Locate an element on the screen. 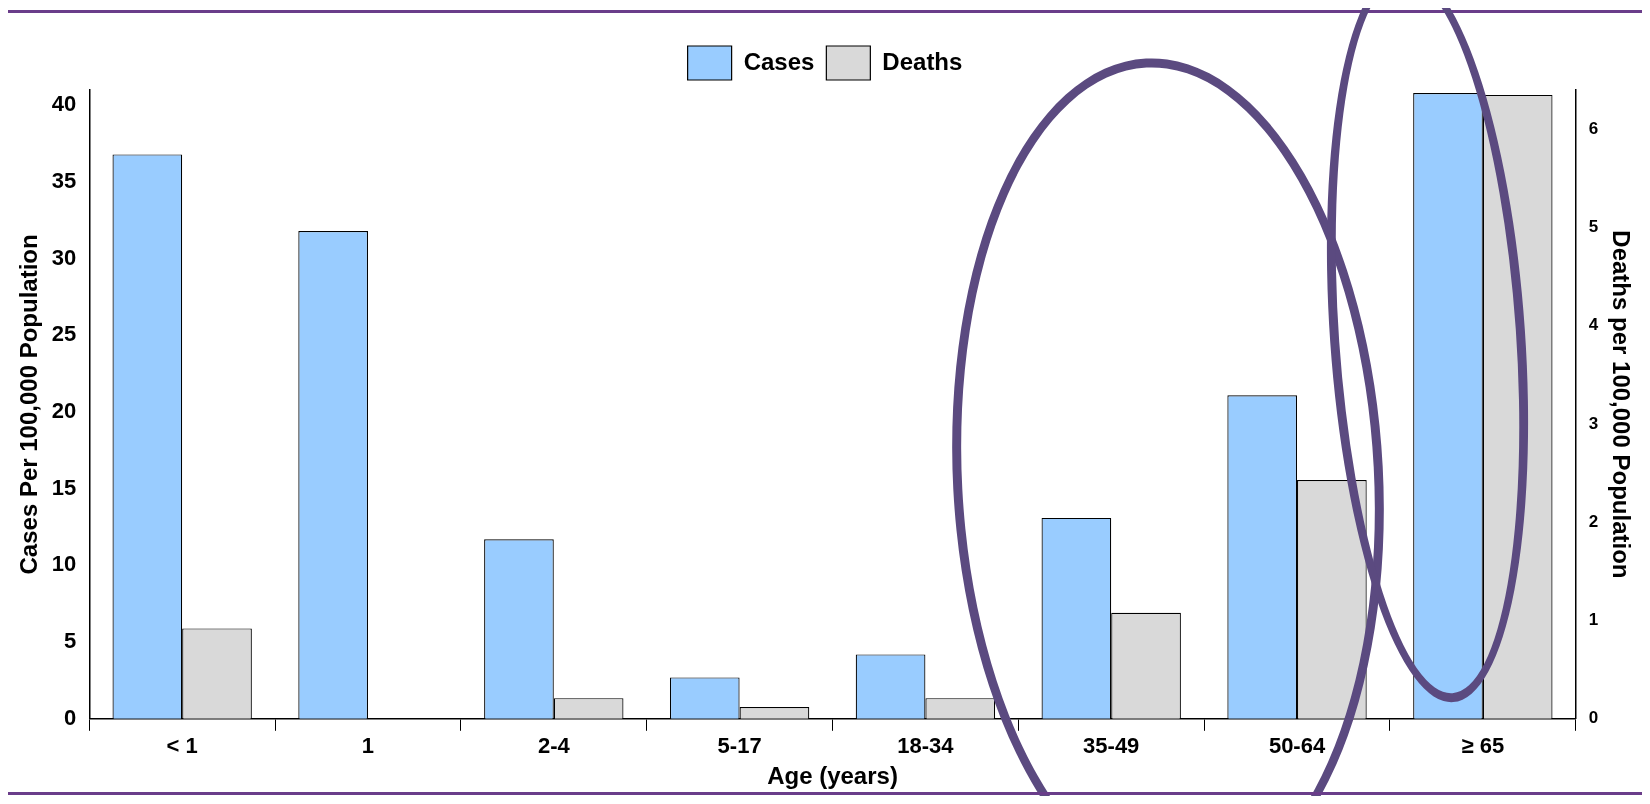 This screenshot has height=804, width=1650. legend-label: Deaths is located at coordinates (922, 61).